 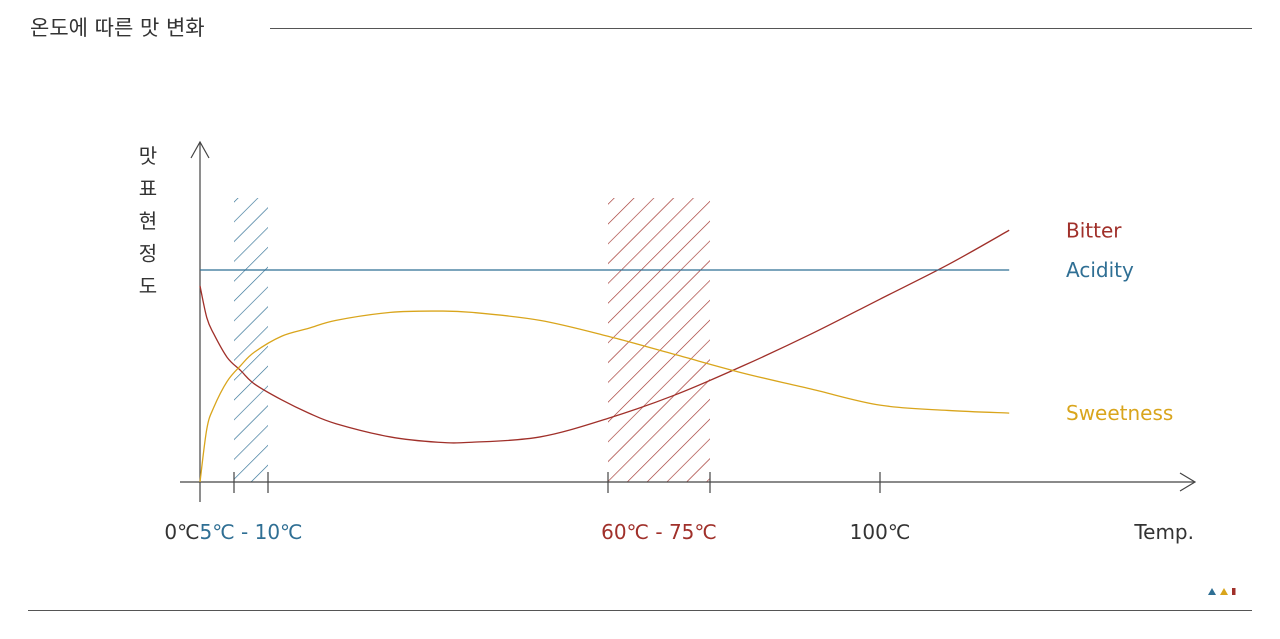 I want to click on series-label-sweetness: Sweetness, so click(x=1119, y=413).